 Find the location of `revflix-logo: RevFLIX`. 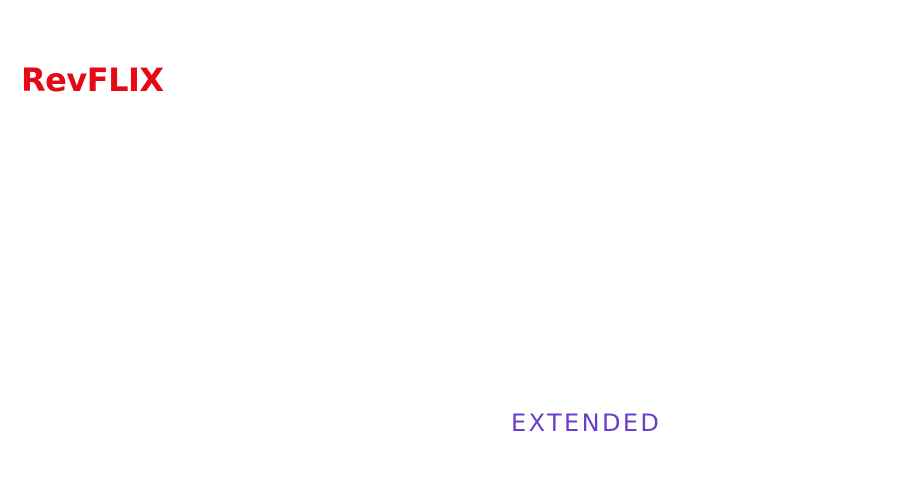

revflix-logo: RevFLIX is located at coordinates (92, 80).